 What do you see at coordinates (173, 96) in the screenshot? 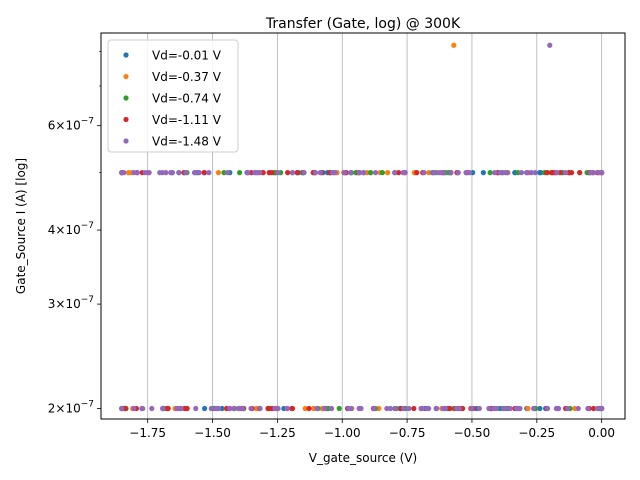
I see `legend-frame` at bounding box center [173, 96].